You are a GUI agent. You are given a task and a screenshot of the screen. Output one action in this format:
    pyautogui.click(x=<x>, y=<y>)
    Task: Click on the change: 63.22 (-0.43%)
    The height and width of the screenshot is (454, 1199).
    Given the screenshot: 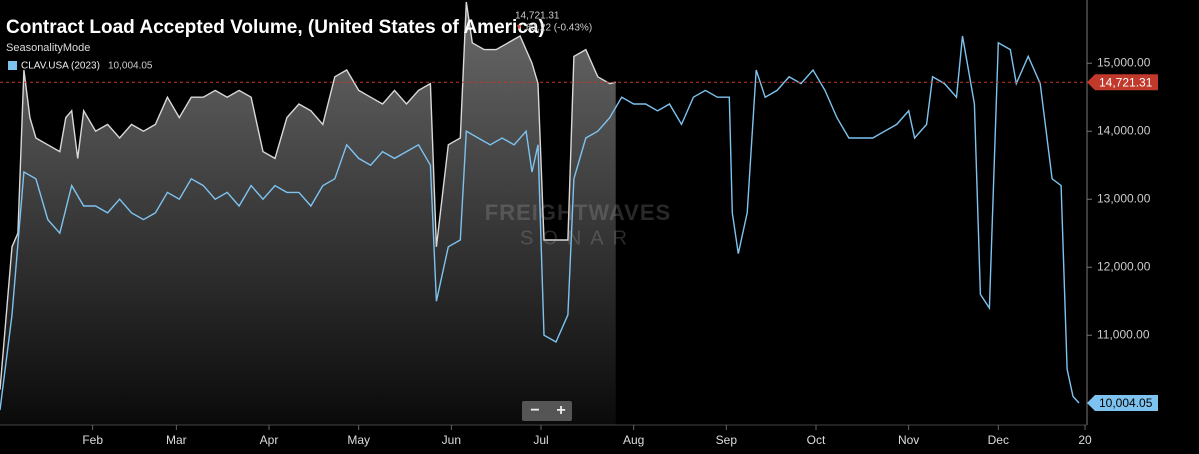 What is the action you would take?
    pyautogui.click(x=559, y=28)
    